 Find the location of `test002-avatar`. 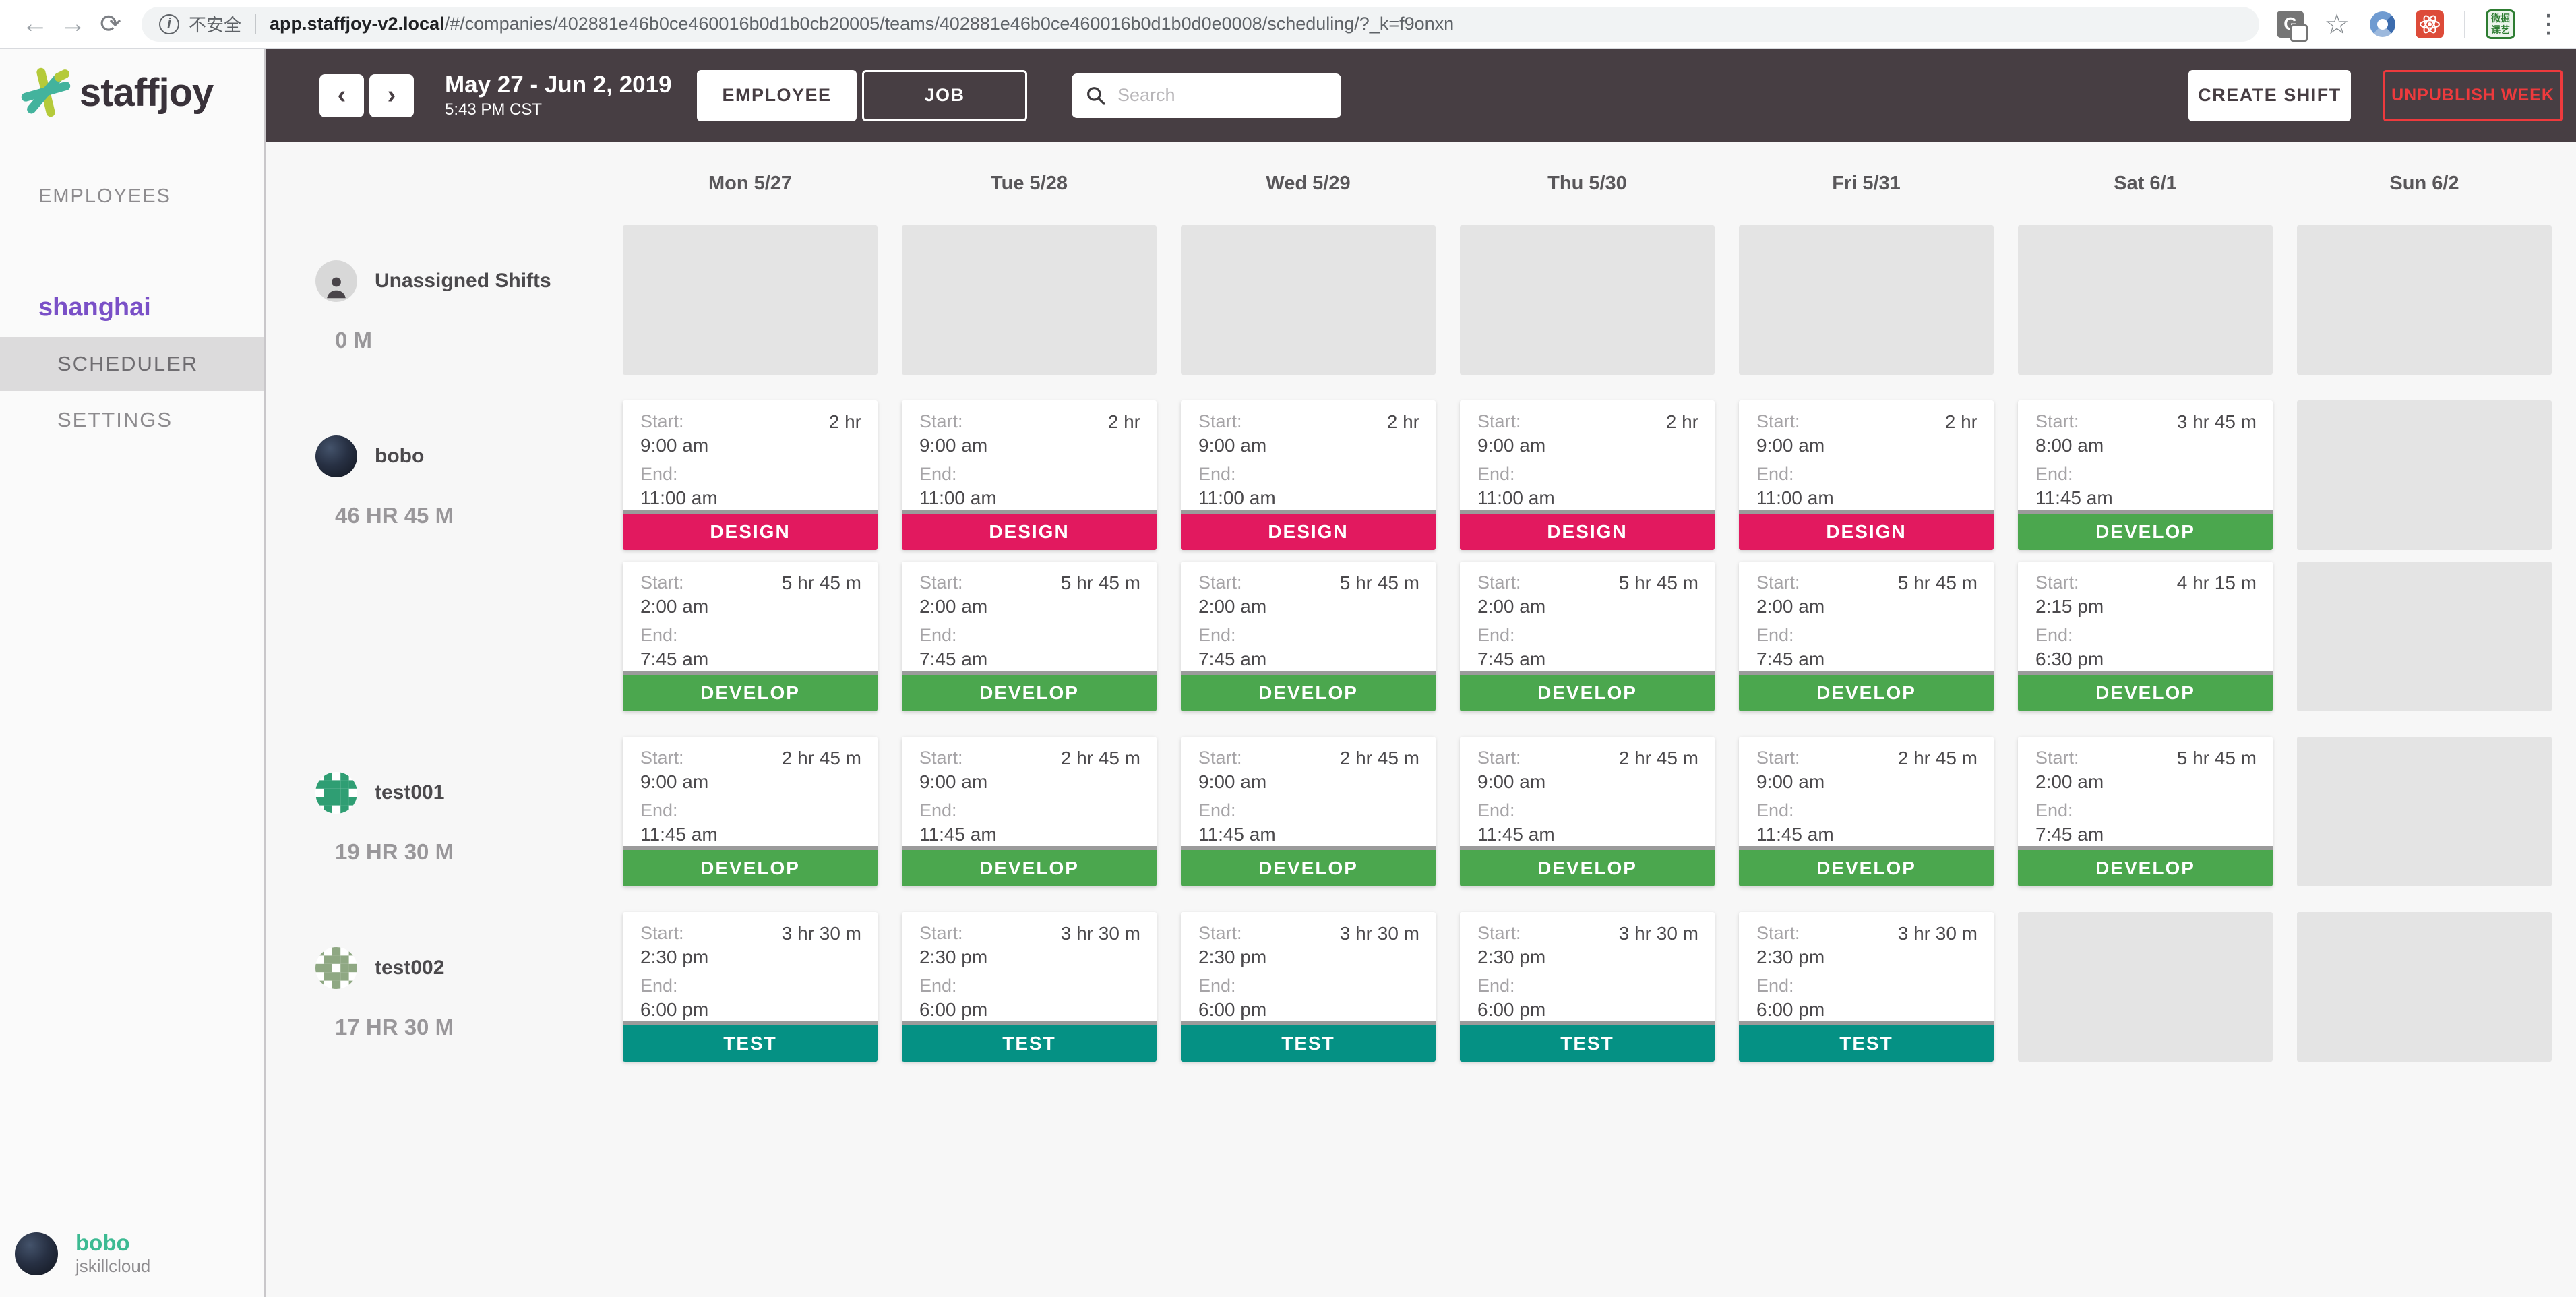

test002-avatar is located at coordinates (336, 968).